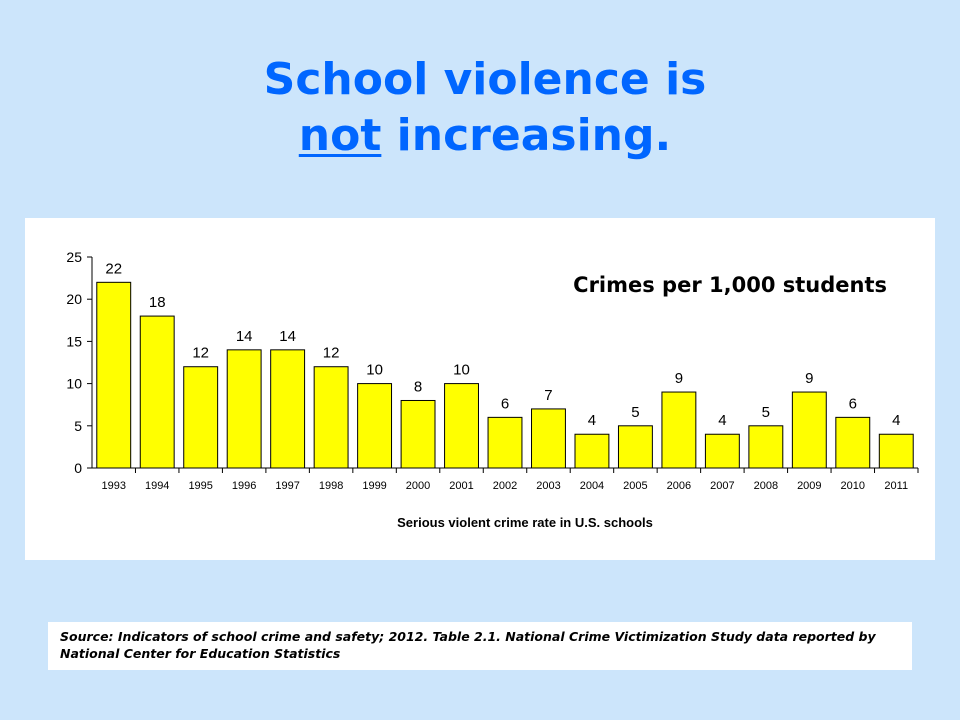 This screenshot has height=720, width=960. Describe the element at coordinates (74, 257) in the screenshot. I see `y-tick-label: 25` at that location.